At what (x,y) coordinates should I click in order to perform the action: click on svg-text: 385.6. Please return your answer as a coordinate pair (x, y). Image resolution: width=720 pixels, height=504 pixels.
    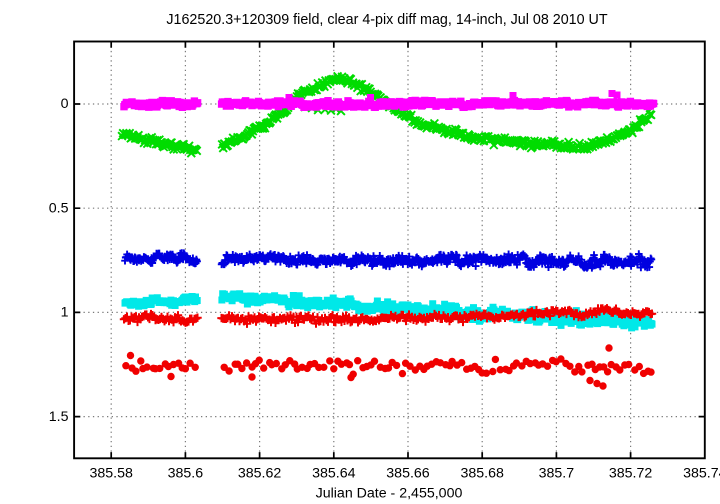
    Looking at the image, I should click on (186, 474).